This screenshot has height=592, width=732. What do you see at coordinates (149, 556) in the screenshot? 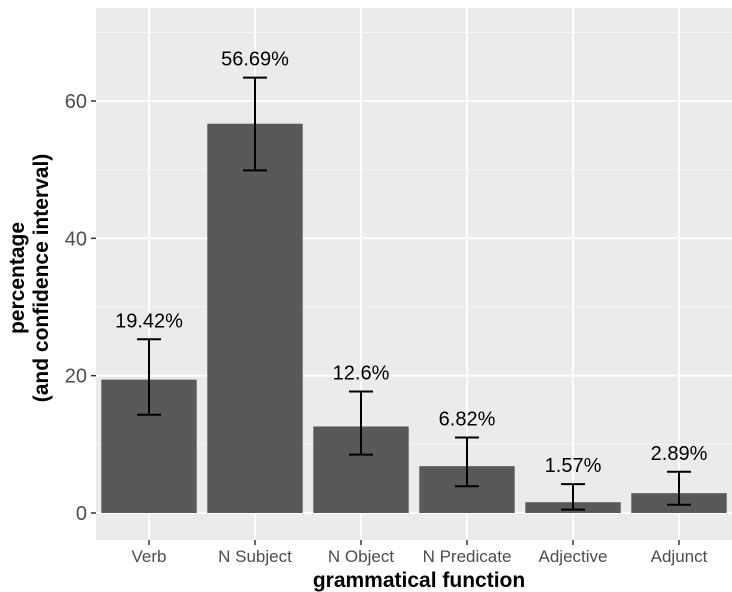
I see `x-tick-label: Verb` at bounding box center [149, 556].